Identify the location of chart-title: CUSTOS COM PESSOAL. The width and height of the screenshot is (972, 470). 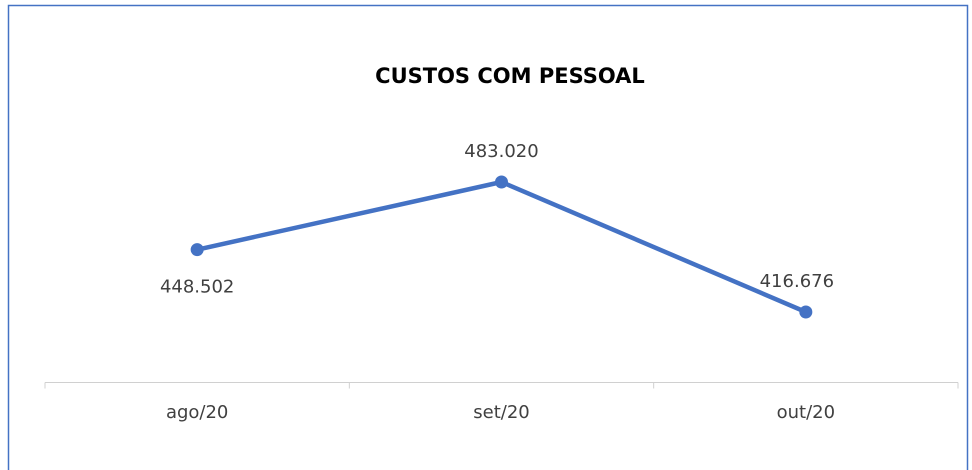
(510, 76).